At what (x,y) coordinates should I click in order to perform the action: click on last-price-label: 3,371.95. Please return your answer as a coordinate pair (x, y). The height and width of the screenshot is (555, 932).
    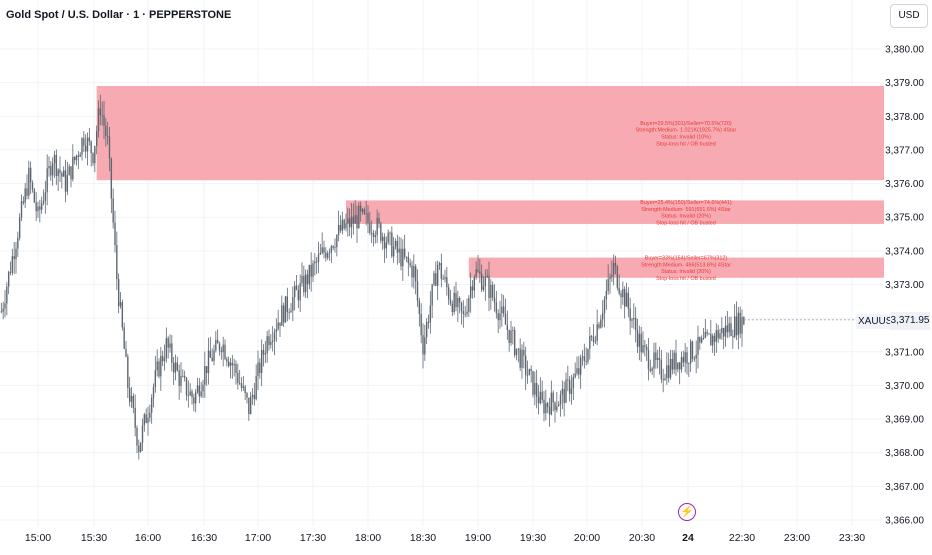
    Looking at the image, I should click on (910, 321).